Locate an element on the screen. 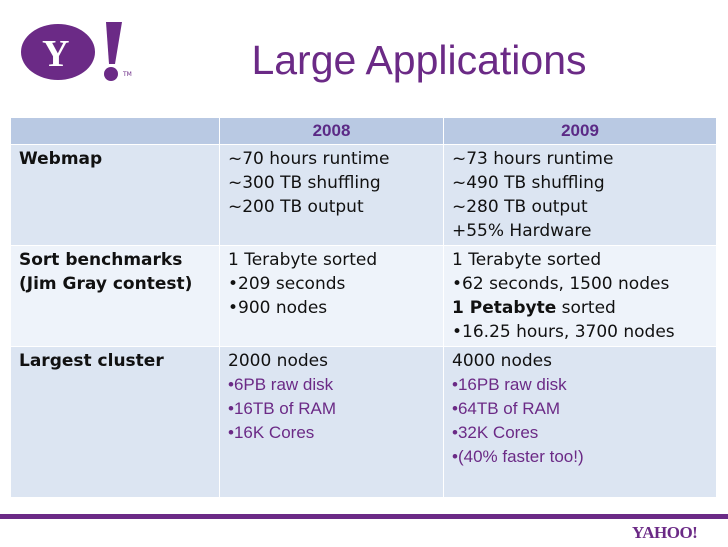 The image size is (728, 547). row-label-text: Webmap is located at coordinates (61, 159).